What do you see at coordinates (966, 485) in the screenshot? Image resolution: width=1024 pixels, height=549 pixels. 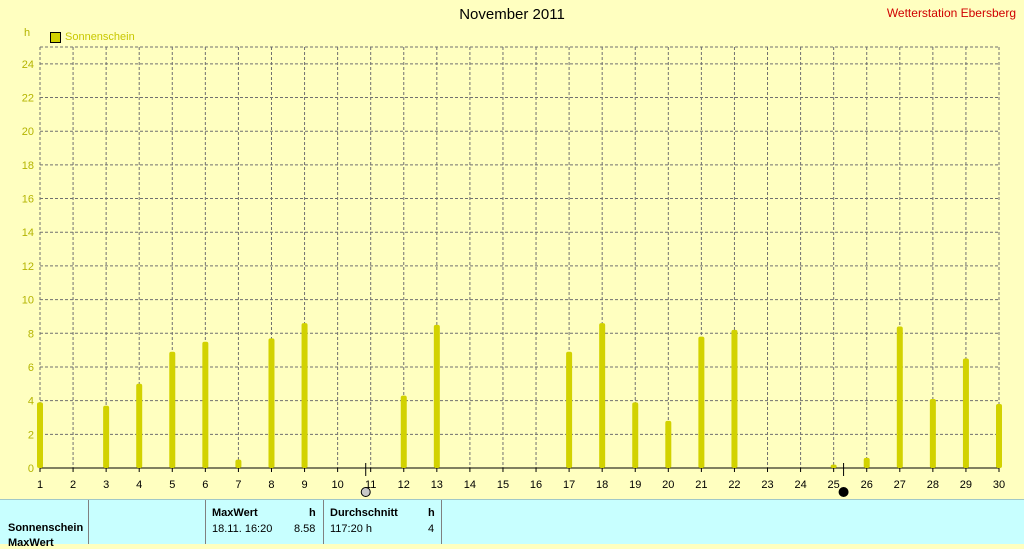 I see `x-tick-label: 29` at bounding box center [966, 485].